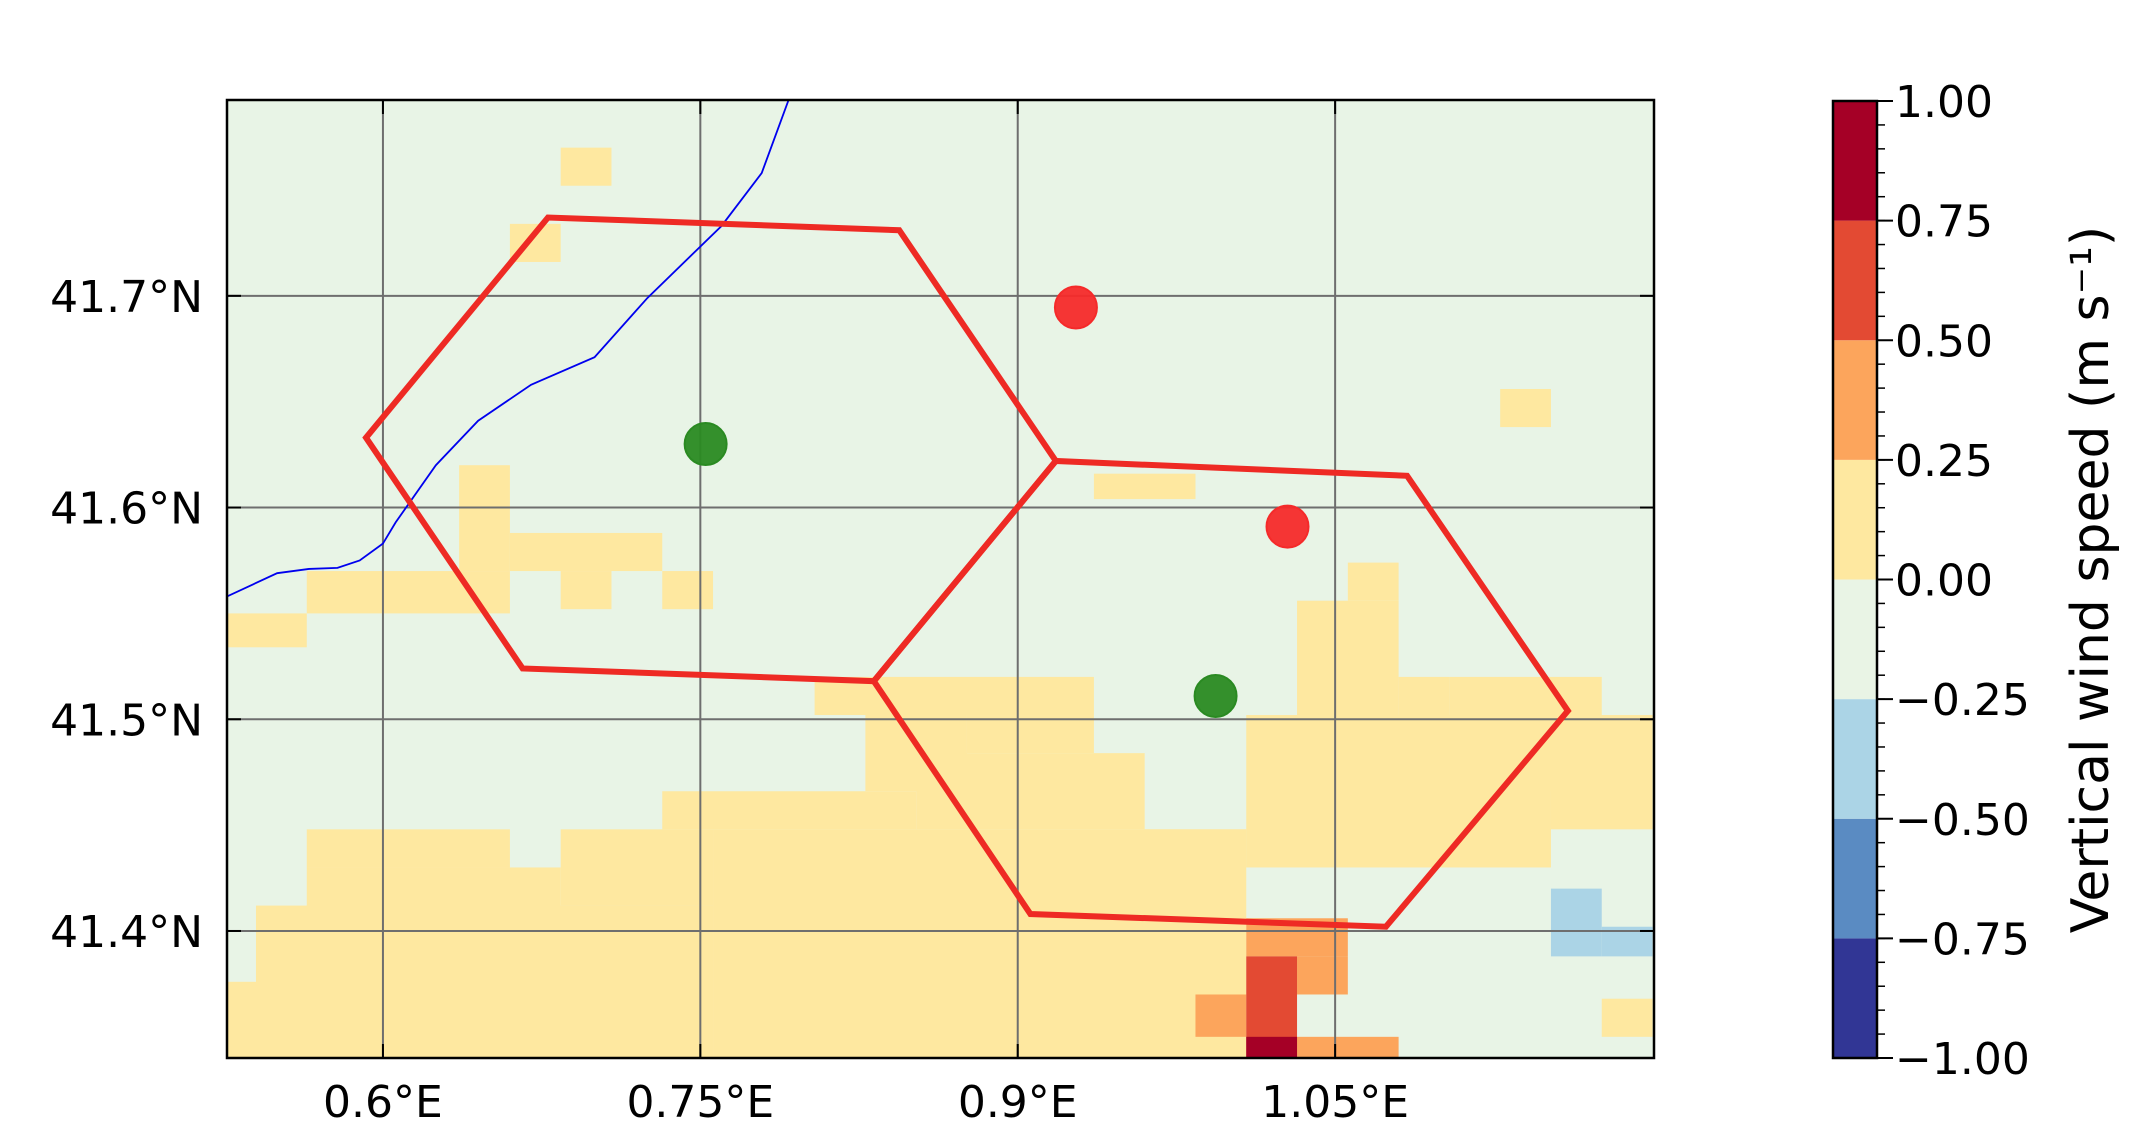 The height and width of the screenshot is (1145, 2129). I want to click on coastline-line, so click(508, 349).